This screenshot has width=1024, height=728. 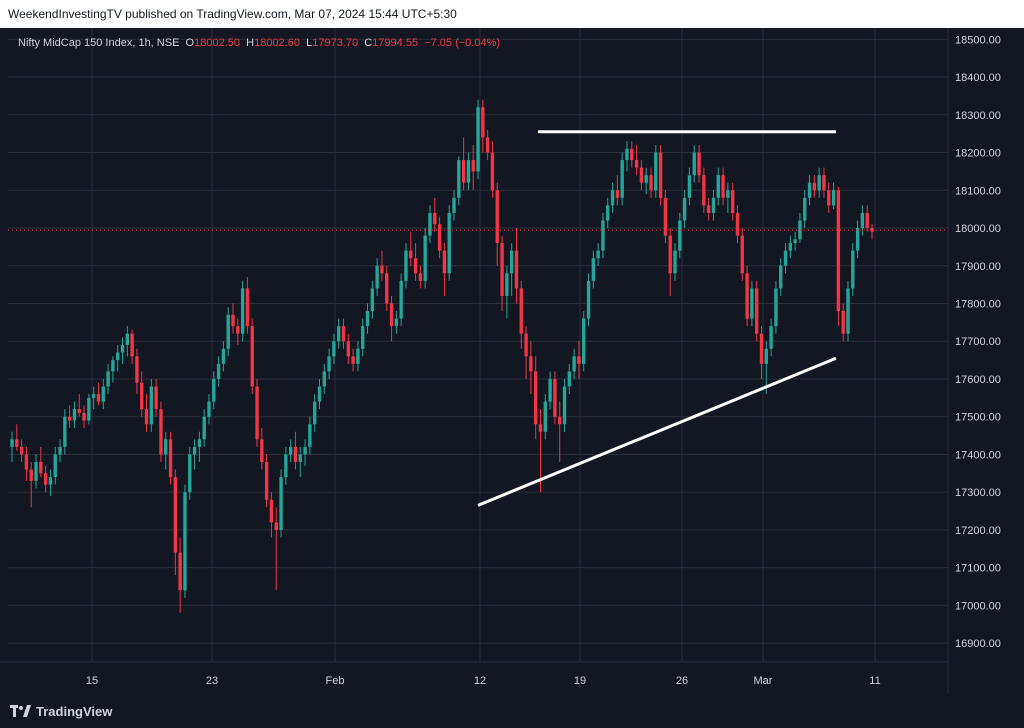 I want to click on open-value: 18002.50, so click(x=217, y=43).